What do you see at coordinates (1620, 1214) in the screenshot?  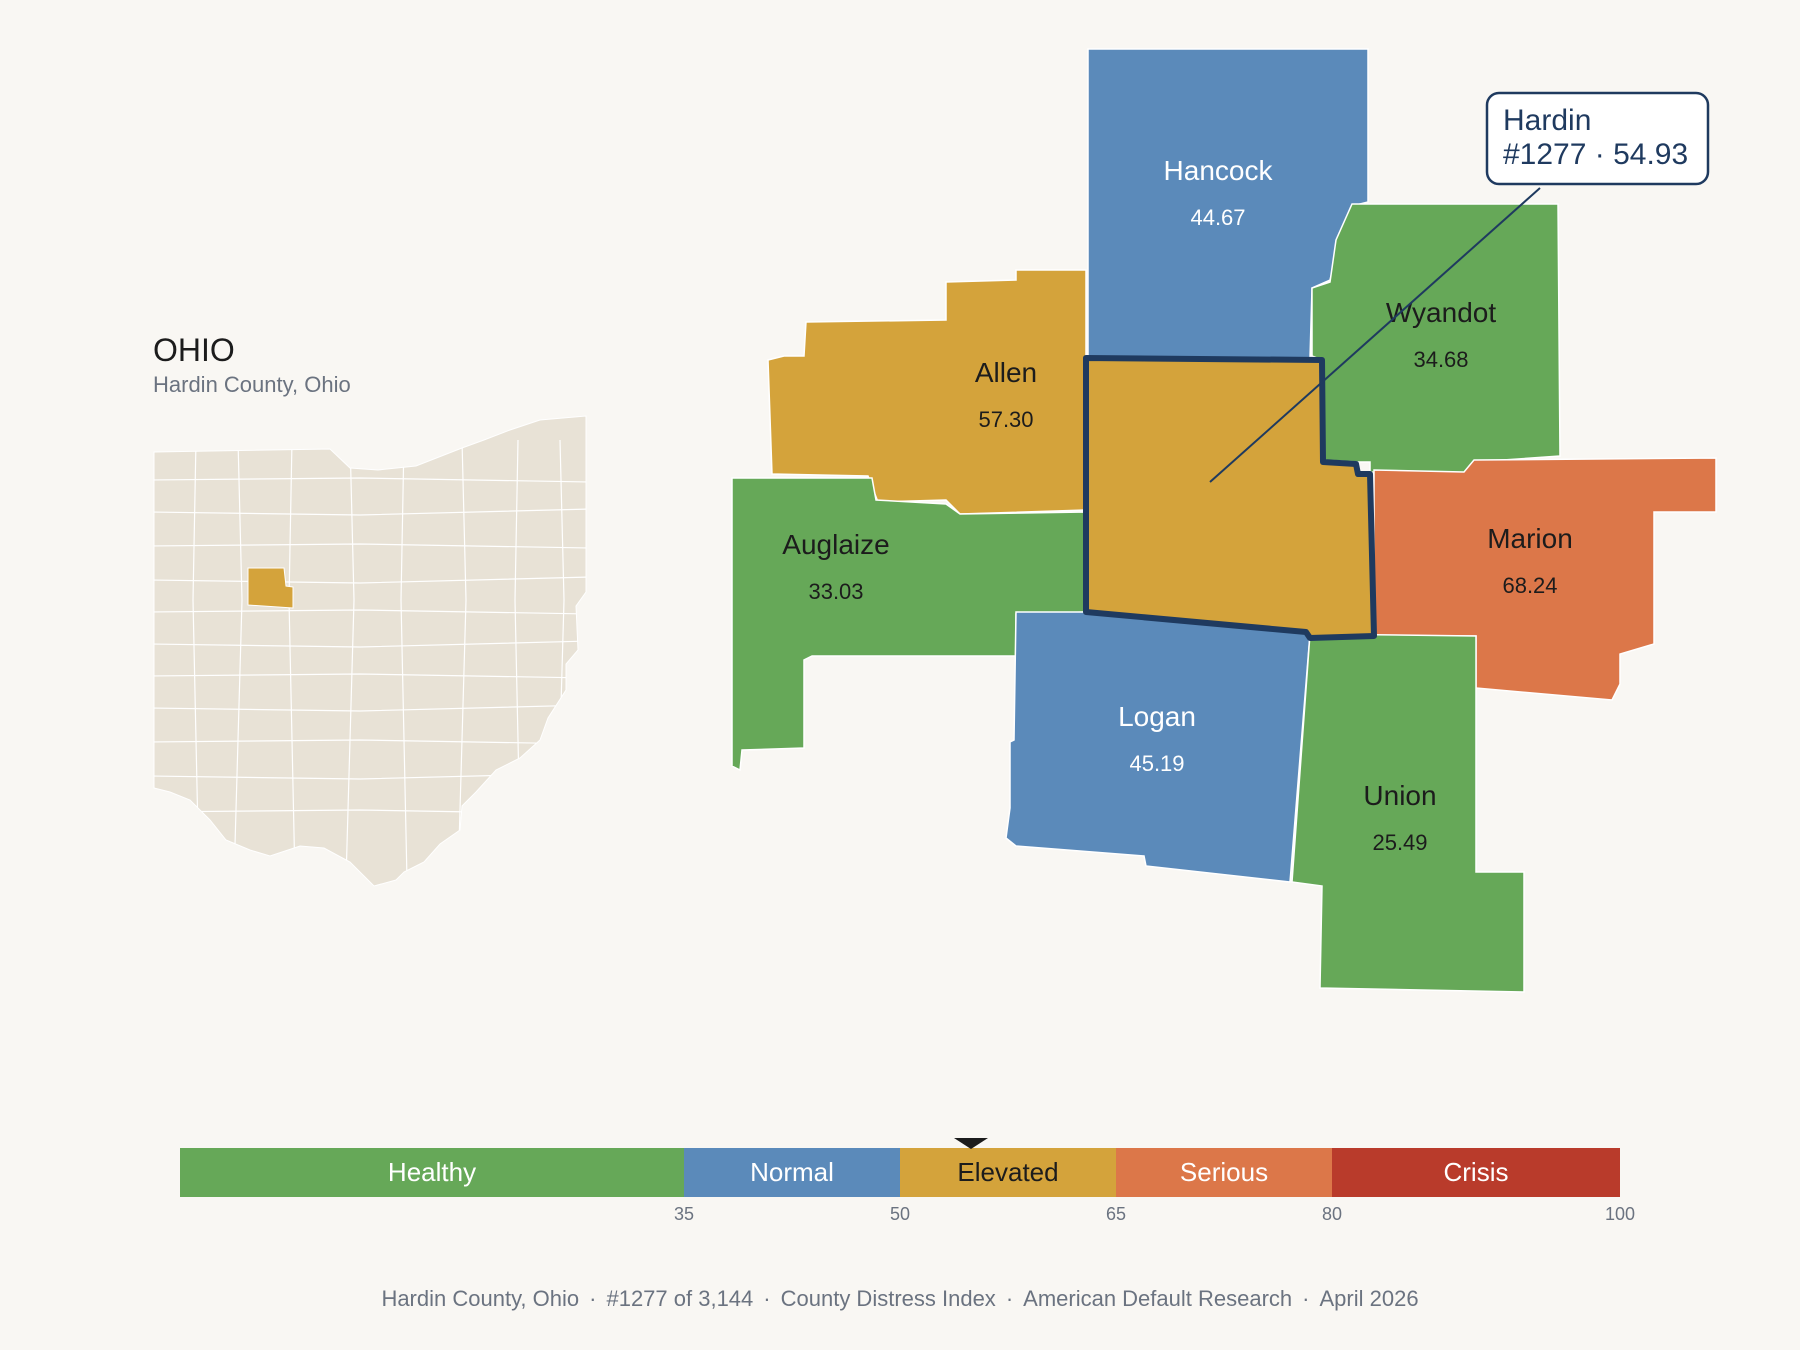 I see `scale-tick-label: 100` at bounding box center [1620, 1214].